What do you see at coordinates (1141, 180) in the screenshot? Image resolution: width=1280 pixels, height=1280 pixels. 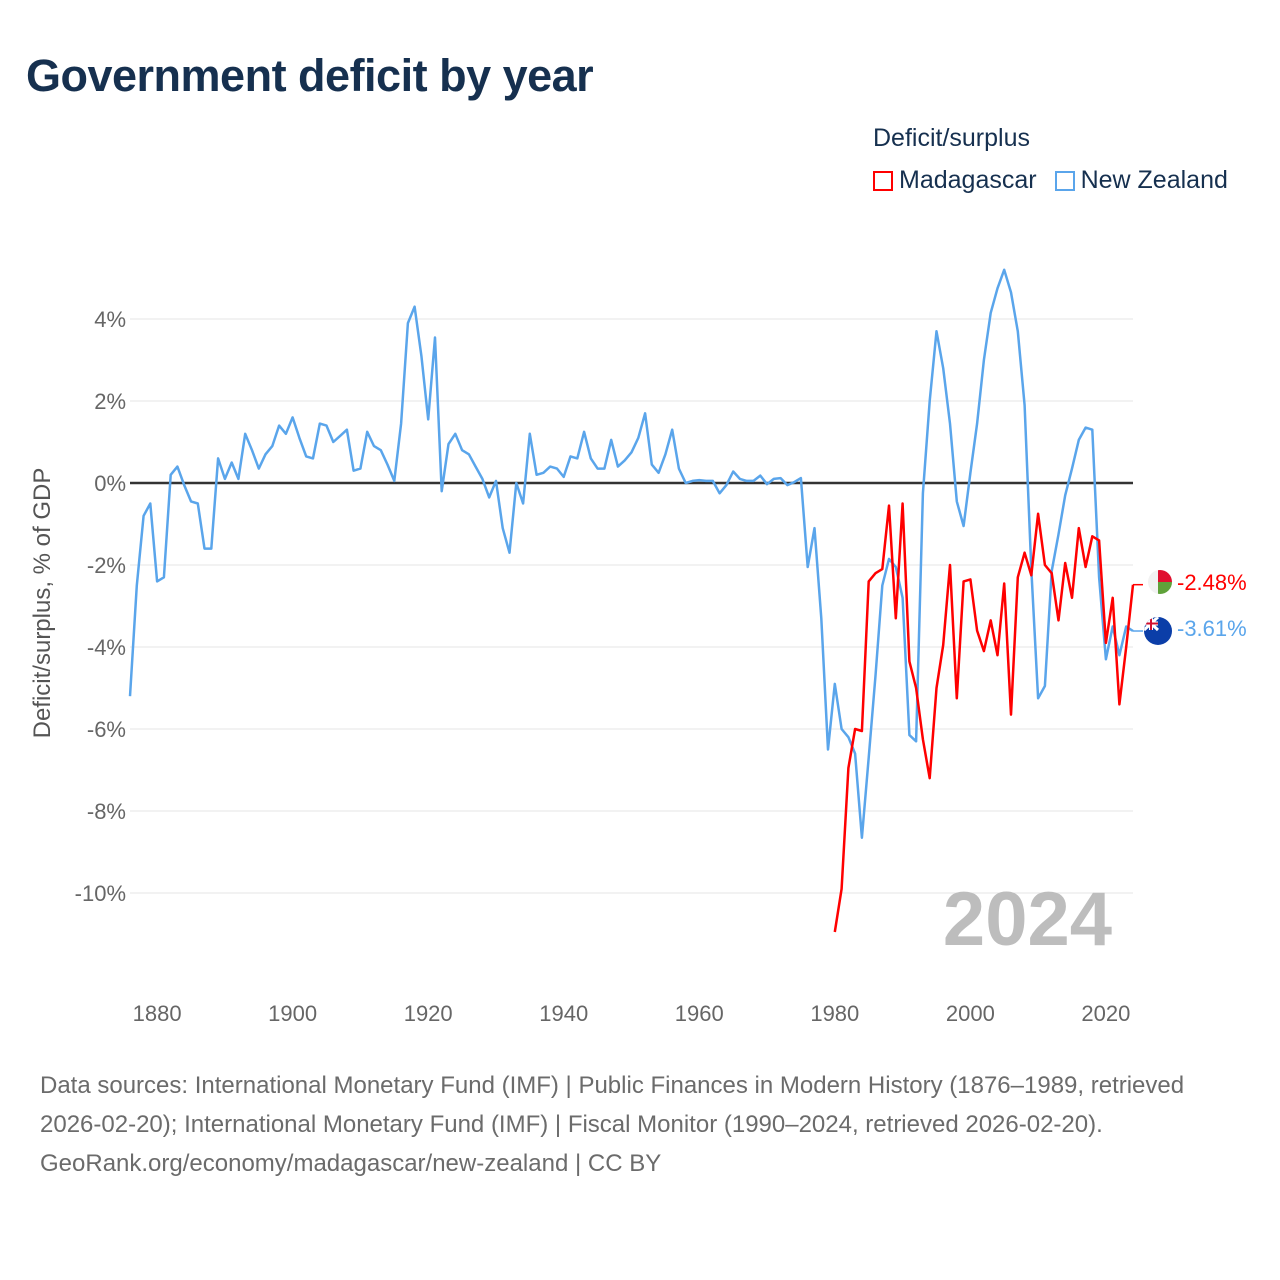 I see `legend-item-new-zealand: New Zealand` at bounding box center [1141, 180].